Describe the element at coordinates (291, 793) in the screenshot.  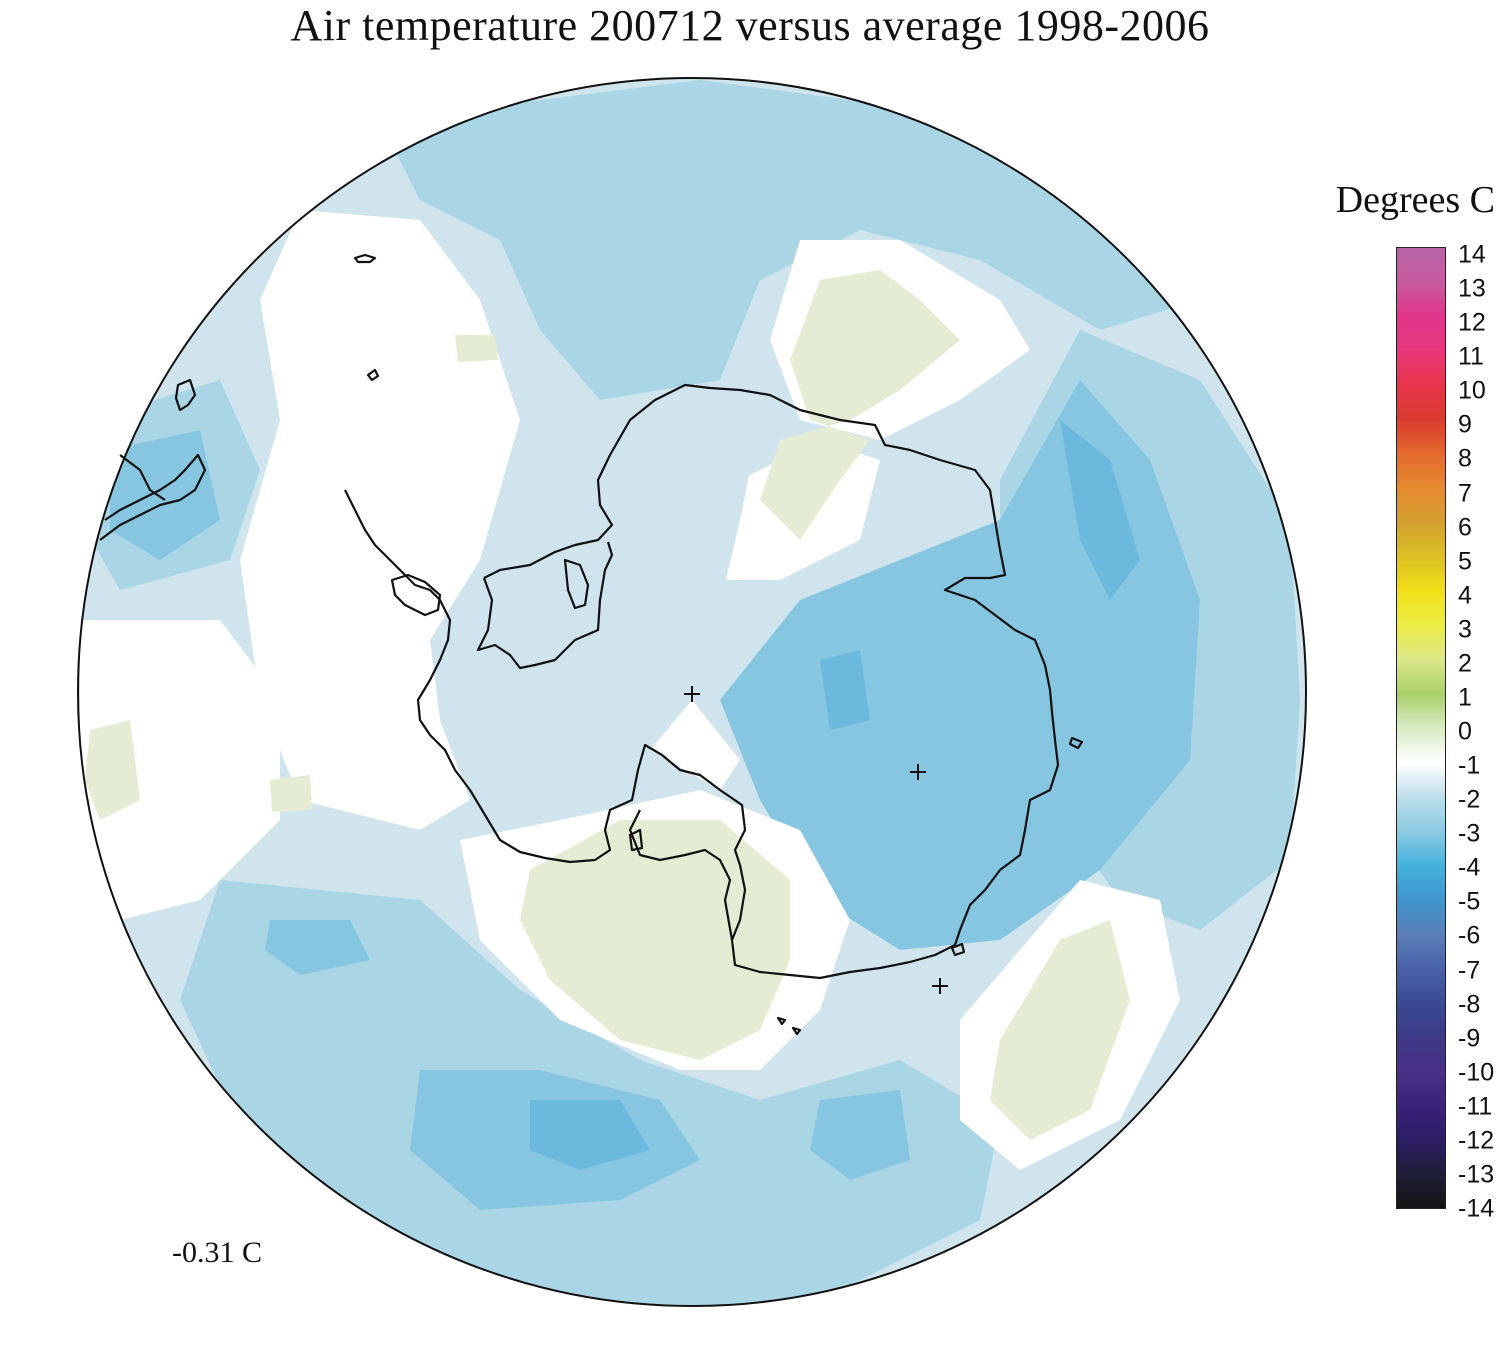
I see `field-warm-west2` at that location.